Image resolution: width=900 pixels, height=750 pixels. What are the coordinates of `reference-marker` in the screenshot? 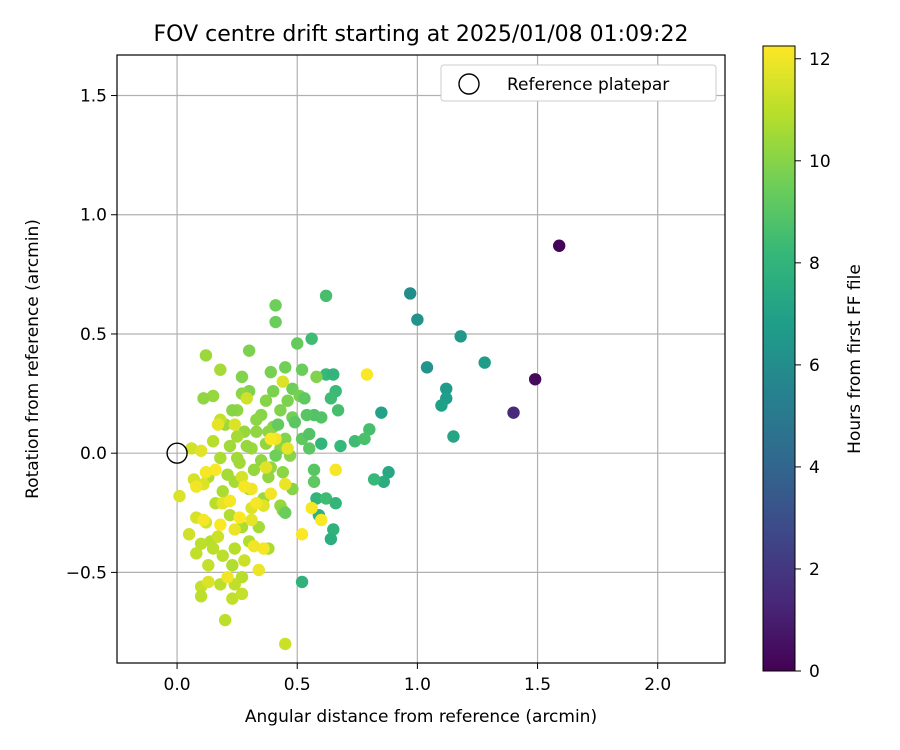 It's located at (177, 453).